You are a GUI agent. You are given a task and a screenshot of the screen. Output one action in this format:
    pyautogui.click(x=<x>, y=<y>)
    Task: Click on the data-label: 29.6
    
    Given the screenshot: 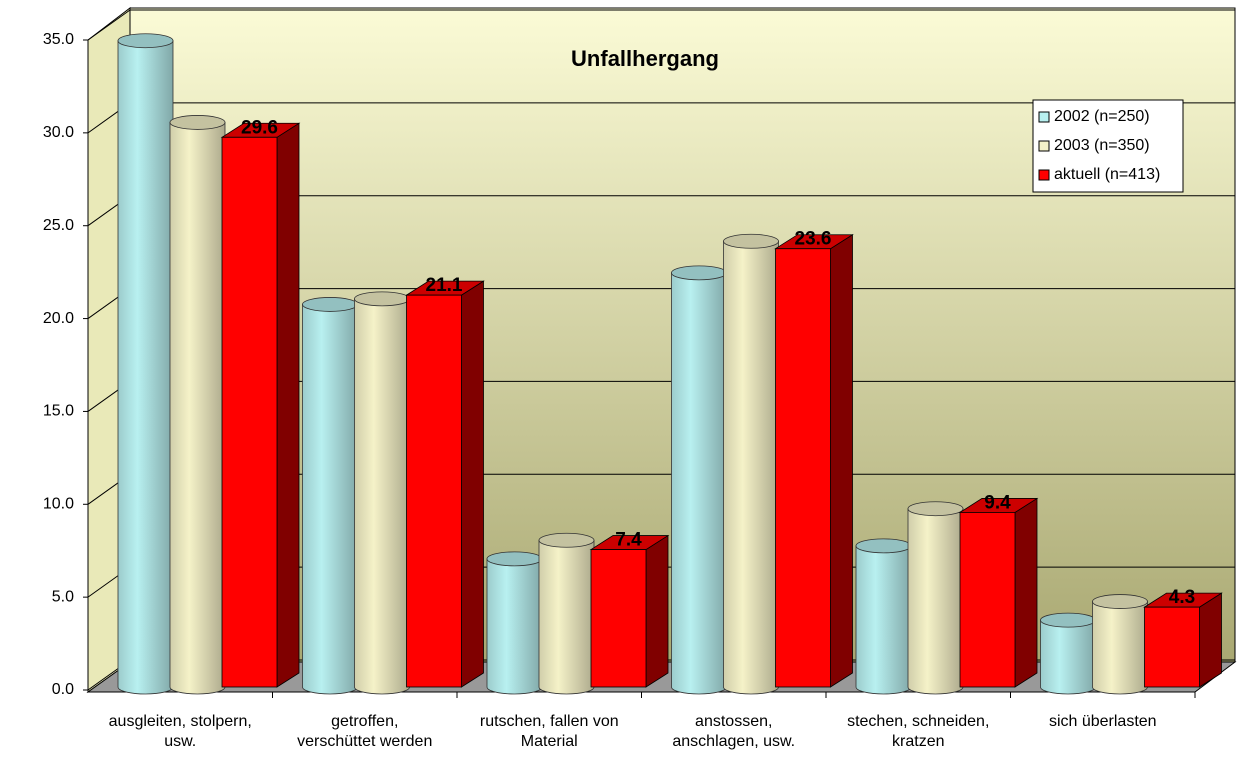 What is the action you would take?
    pyautogui.click(x=259, y=127)
    